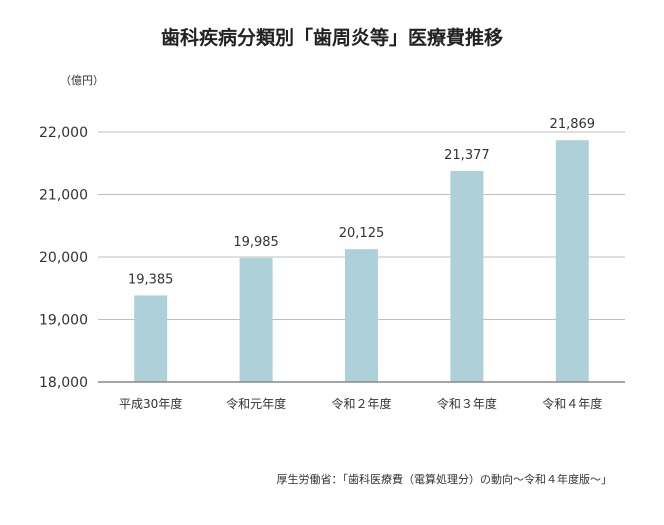 The height and width of the screenshot is (525, 664). What do you see at coordinates (572, 403) in the screenshot?
I see `x-tick-label: 令和４年度` at bounding box center [572, 403].